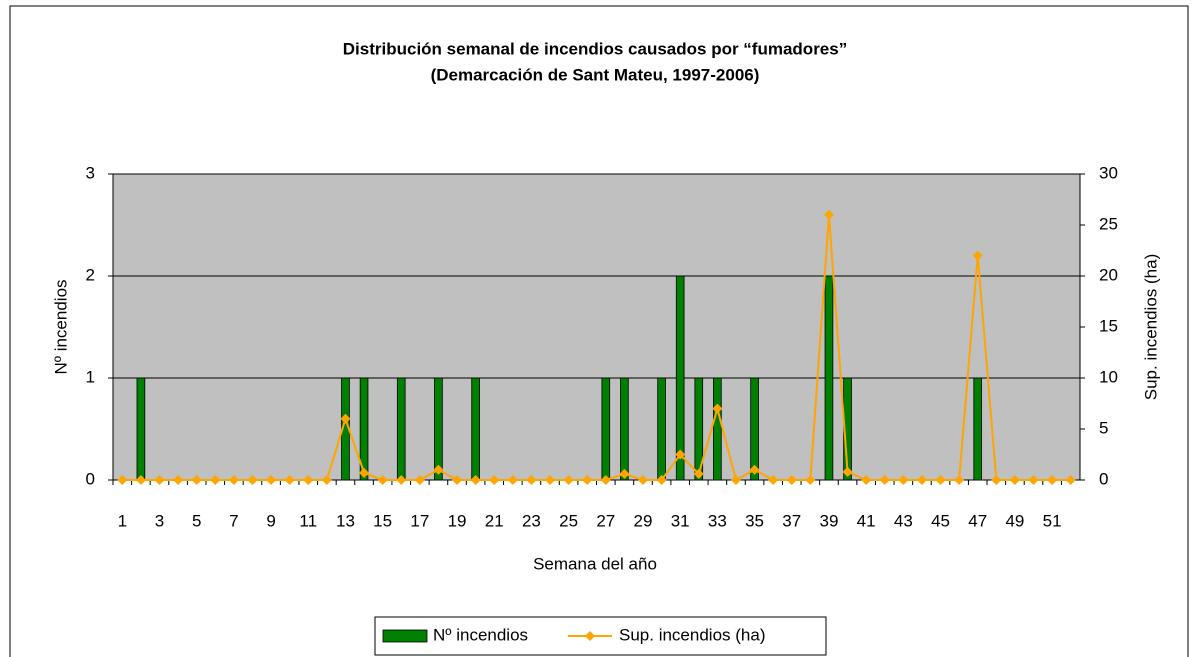 The width and height of the screenshot is (1192, 657). Describe the element at coordinates (90, 274) in the screenshot. I see `y-tick-label: 2` at that location.